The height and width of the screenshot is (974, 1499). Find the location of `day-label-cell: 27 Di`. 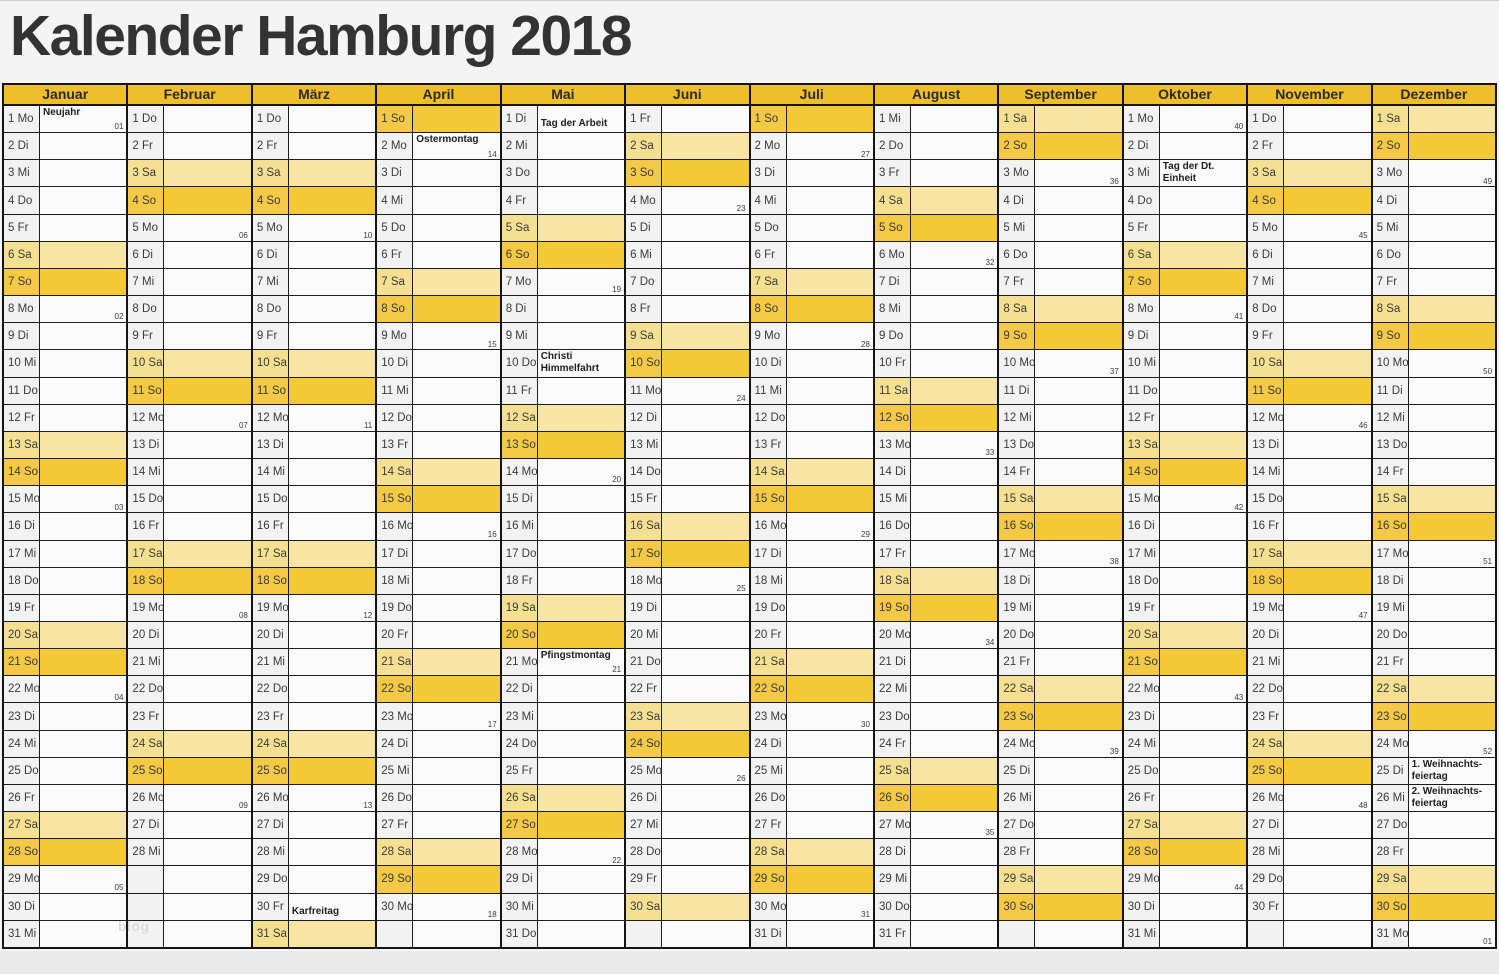

day-label-cell: 27 Di is located at coordinates (271, 825).